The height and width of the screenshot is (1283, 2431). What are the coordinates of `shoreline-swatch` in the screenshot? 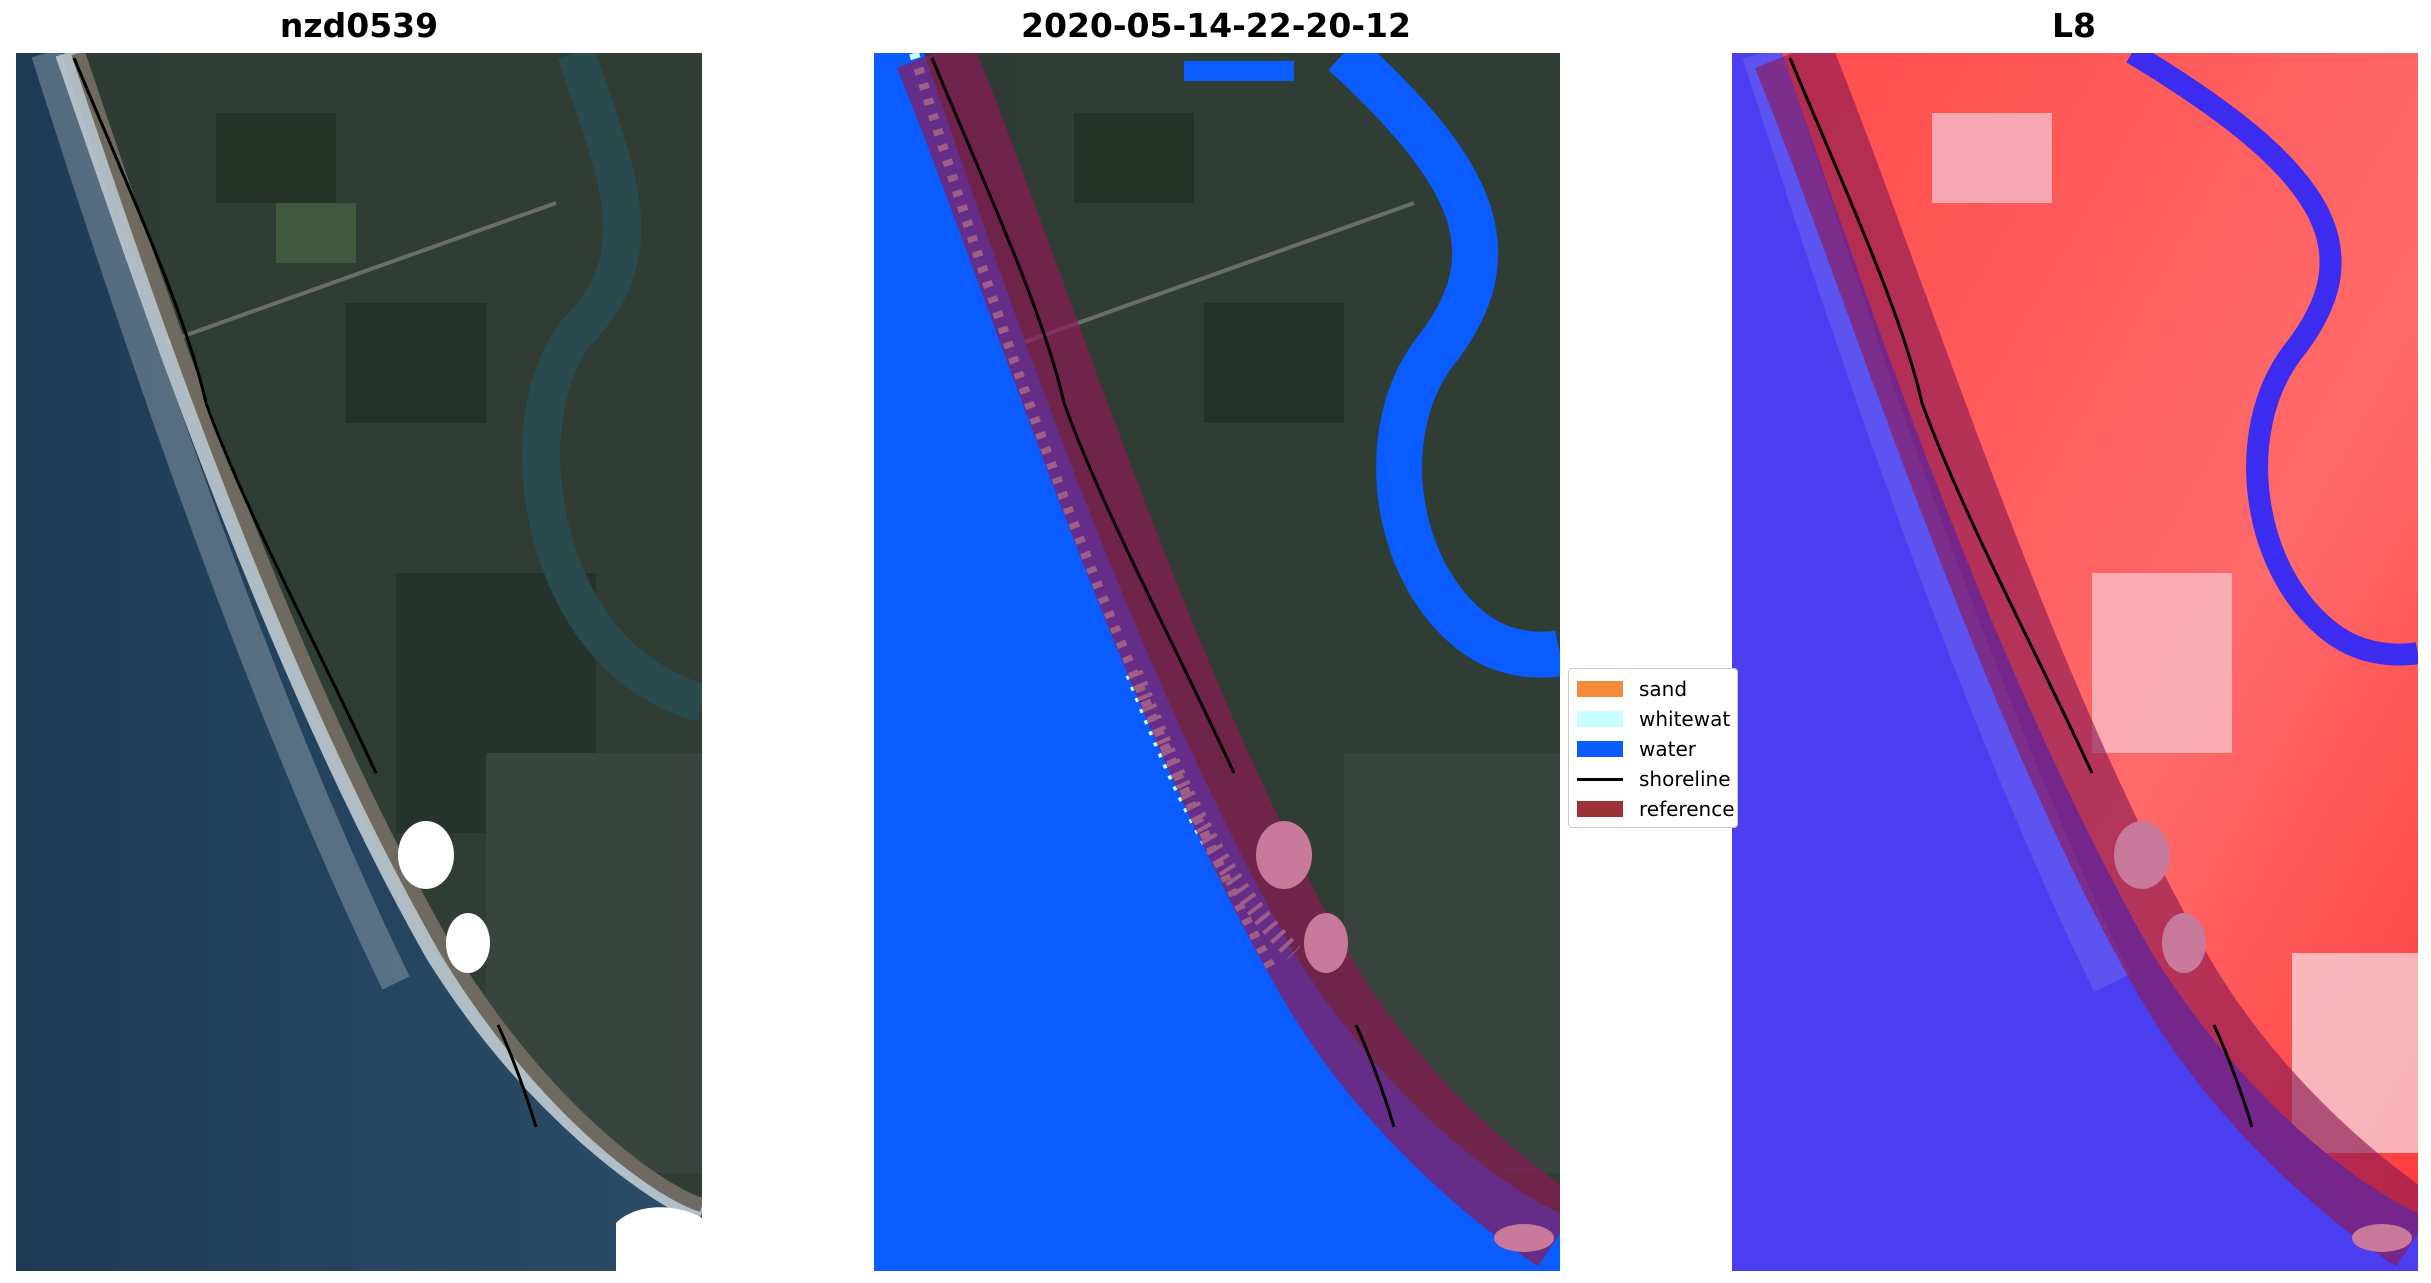 It's located at (1600, 779).